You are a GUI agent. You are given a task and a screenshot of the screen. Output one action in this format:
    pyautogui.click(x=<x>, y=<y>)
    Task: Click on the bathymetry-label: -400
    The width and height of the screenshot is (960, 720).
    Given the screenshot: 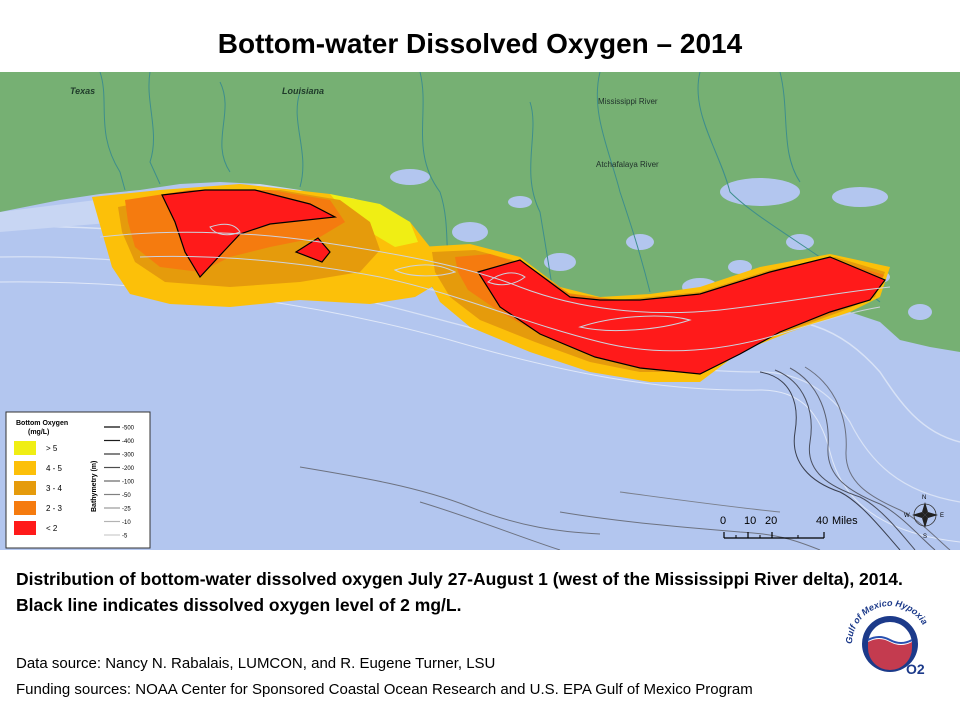 What is the action you would take?
    pyautogui.click(x=128, y=442)
    